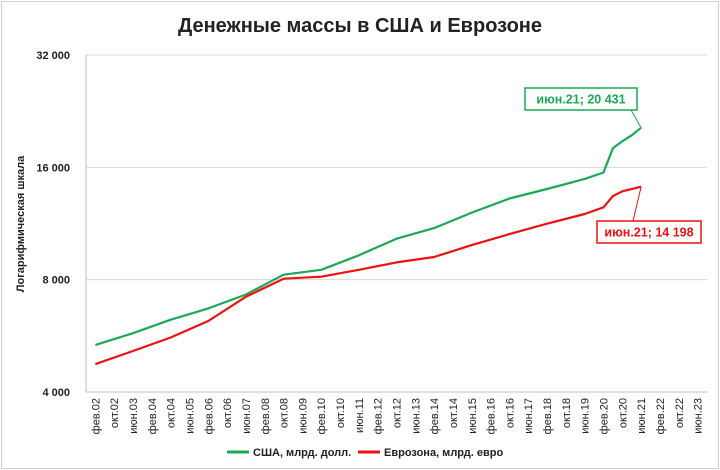  I want to click on y-tick-label: 8 000, so click(56, 281).